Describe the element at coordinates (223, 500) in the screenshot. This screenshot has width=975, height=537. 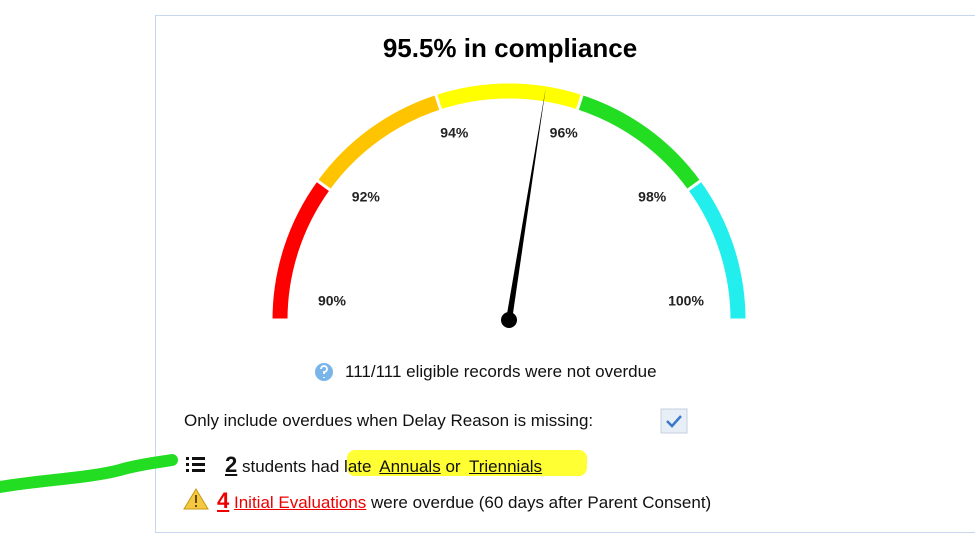
I see `overdue-count: 4` at that location.